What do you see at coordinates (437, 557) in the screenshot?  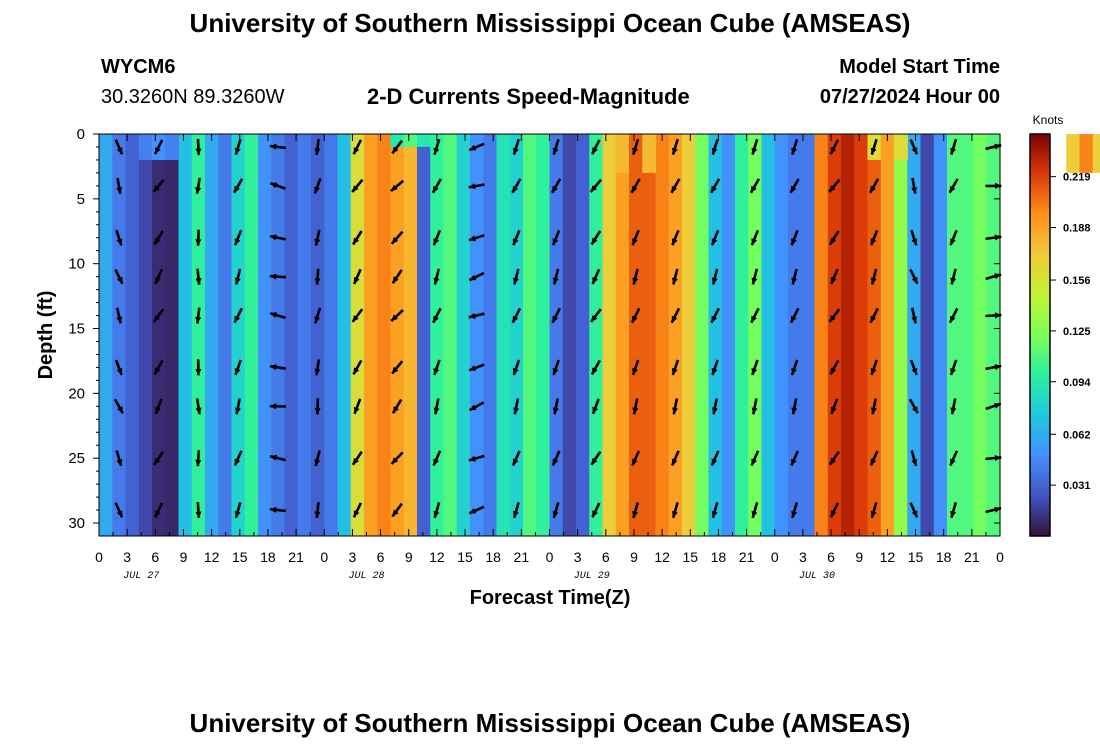 I see `x-tick-label-12: 12` at bounding box center [437, 557].